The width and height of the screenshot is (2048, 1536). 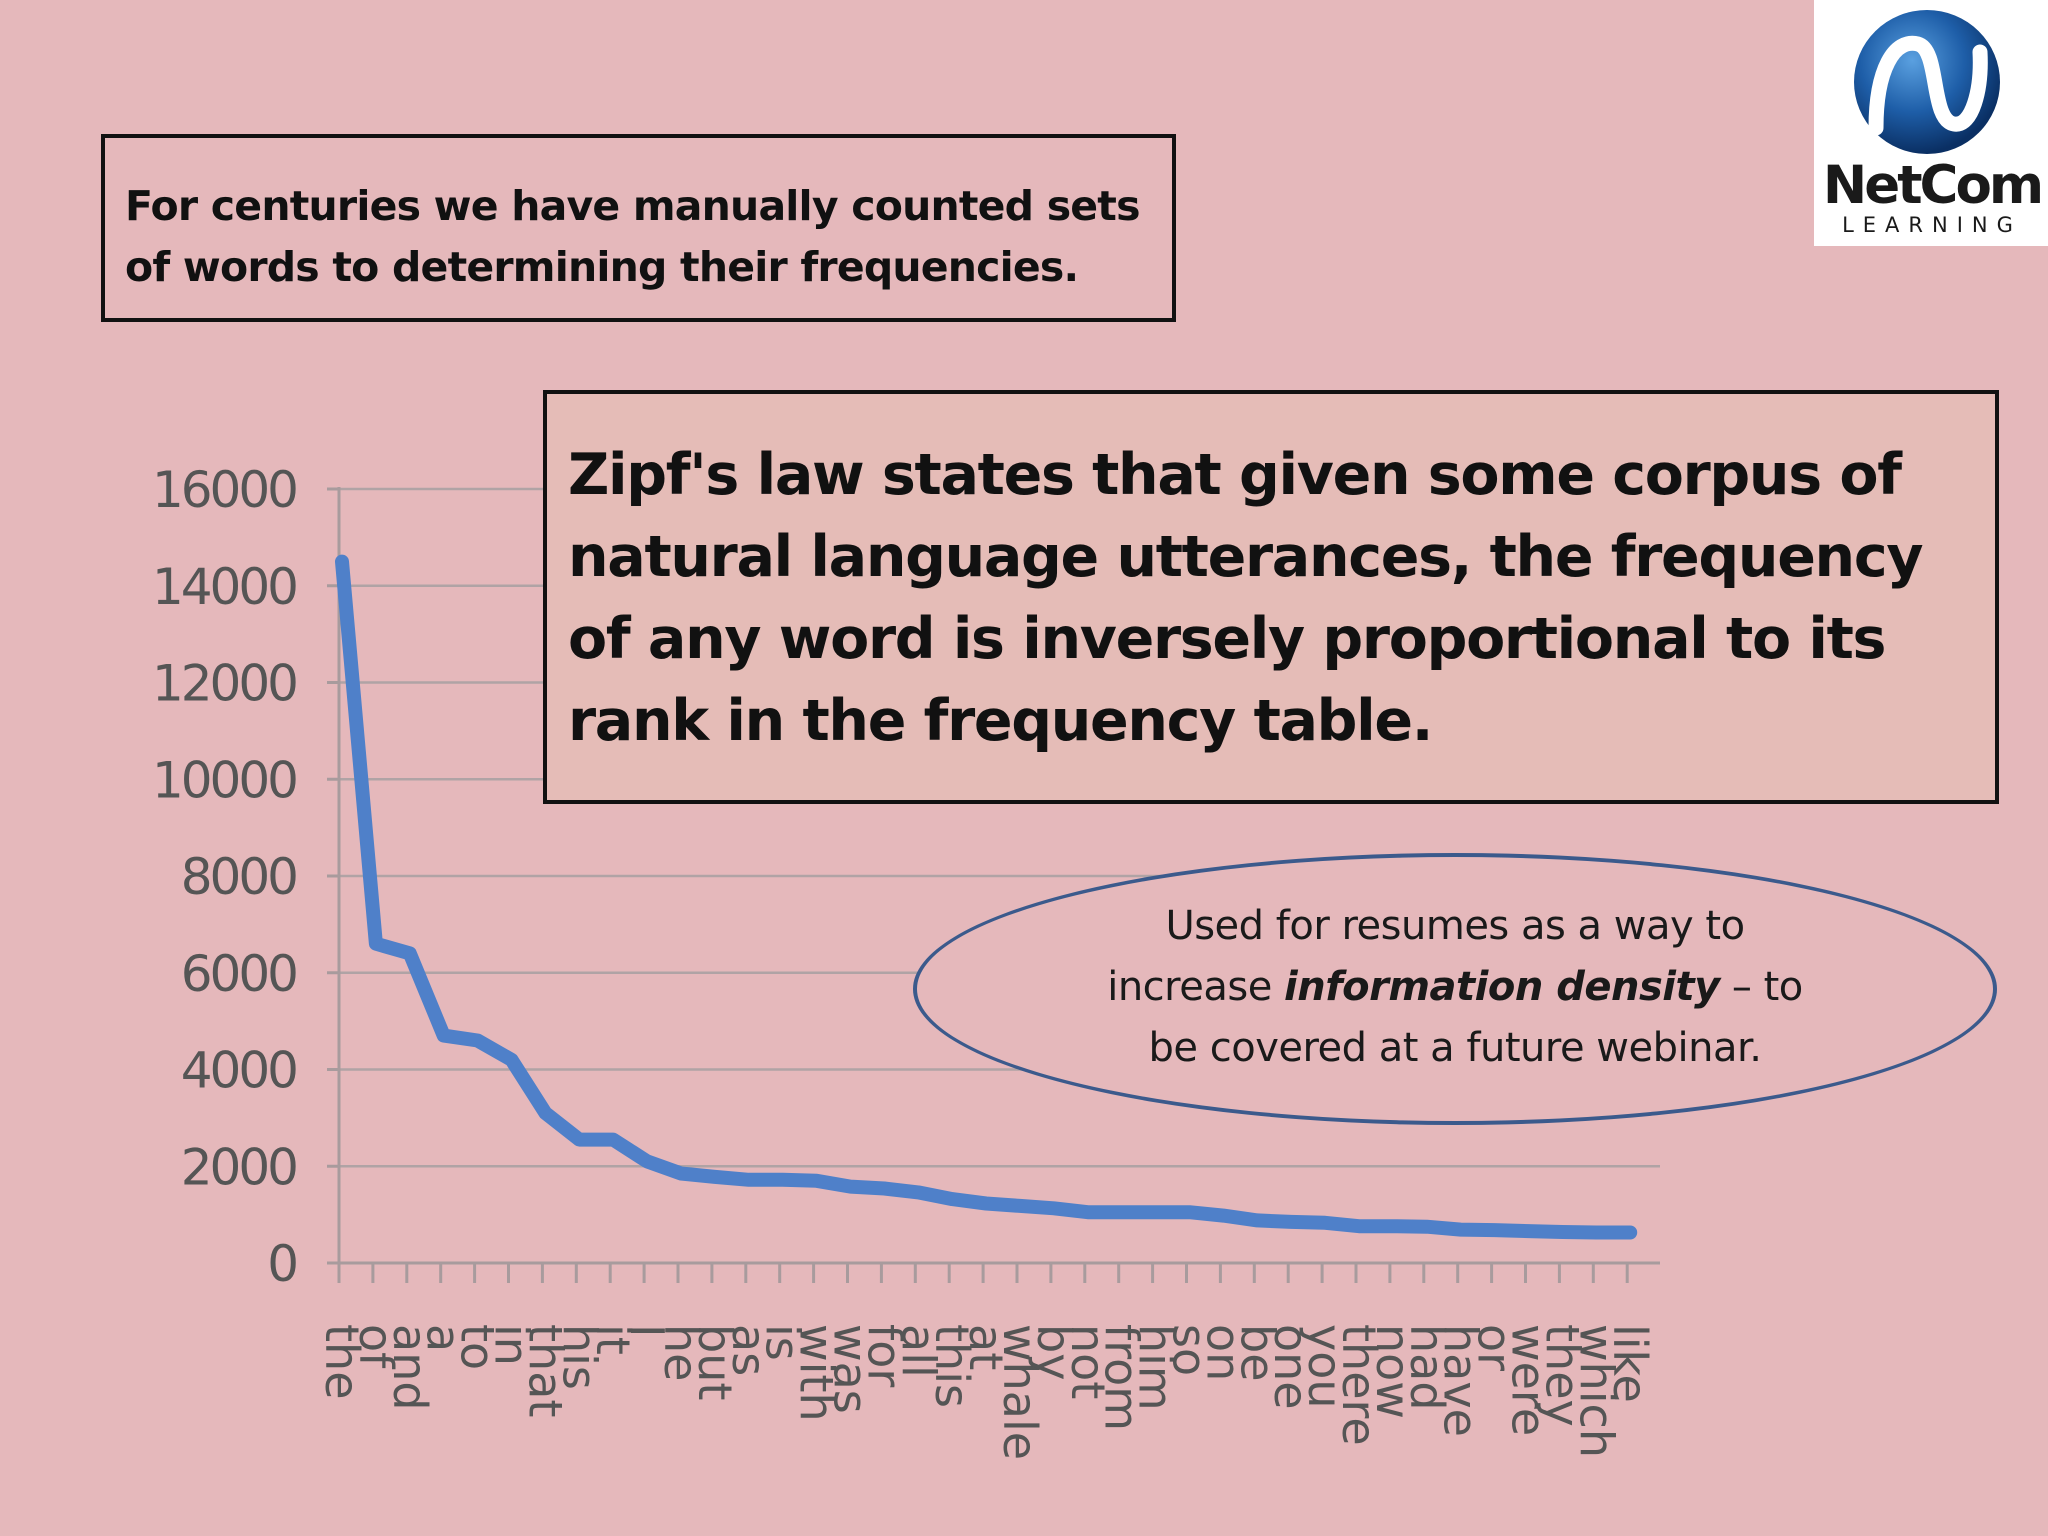 I want to click on xtick-label-like: like, so click(x=1630, y=1363).